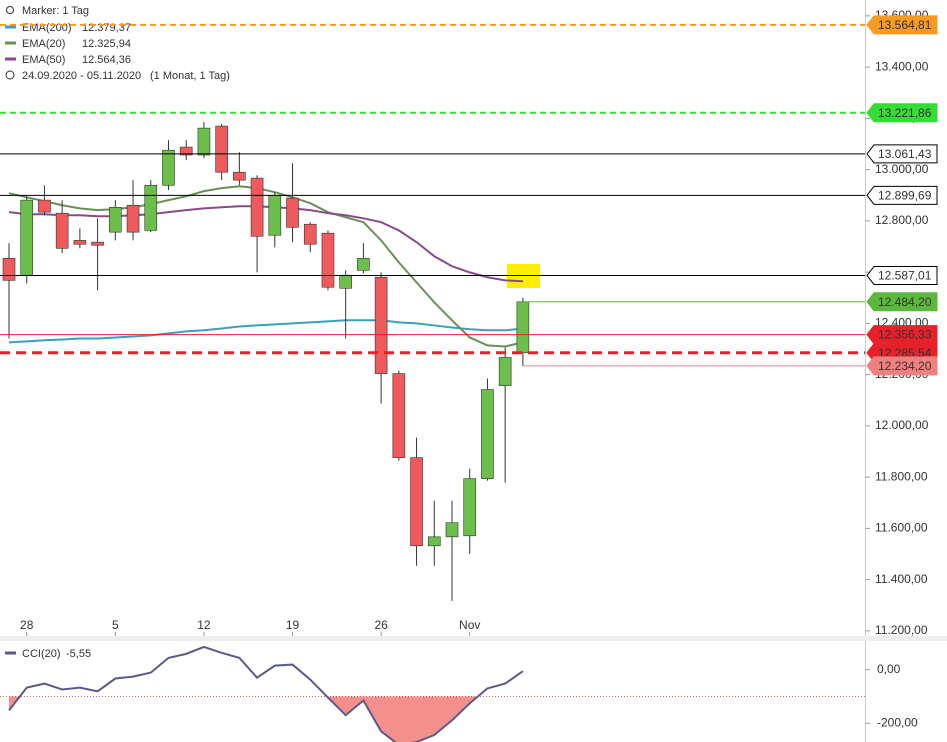 The height and width of the screenshot is (742, 947). What do you see at coordinates (469, 625) in the screenshot?
I see `x-tick-label: Nov` at bounding box center [469, 625].